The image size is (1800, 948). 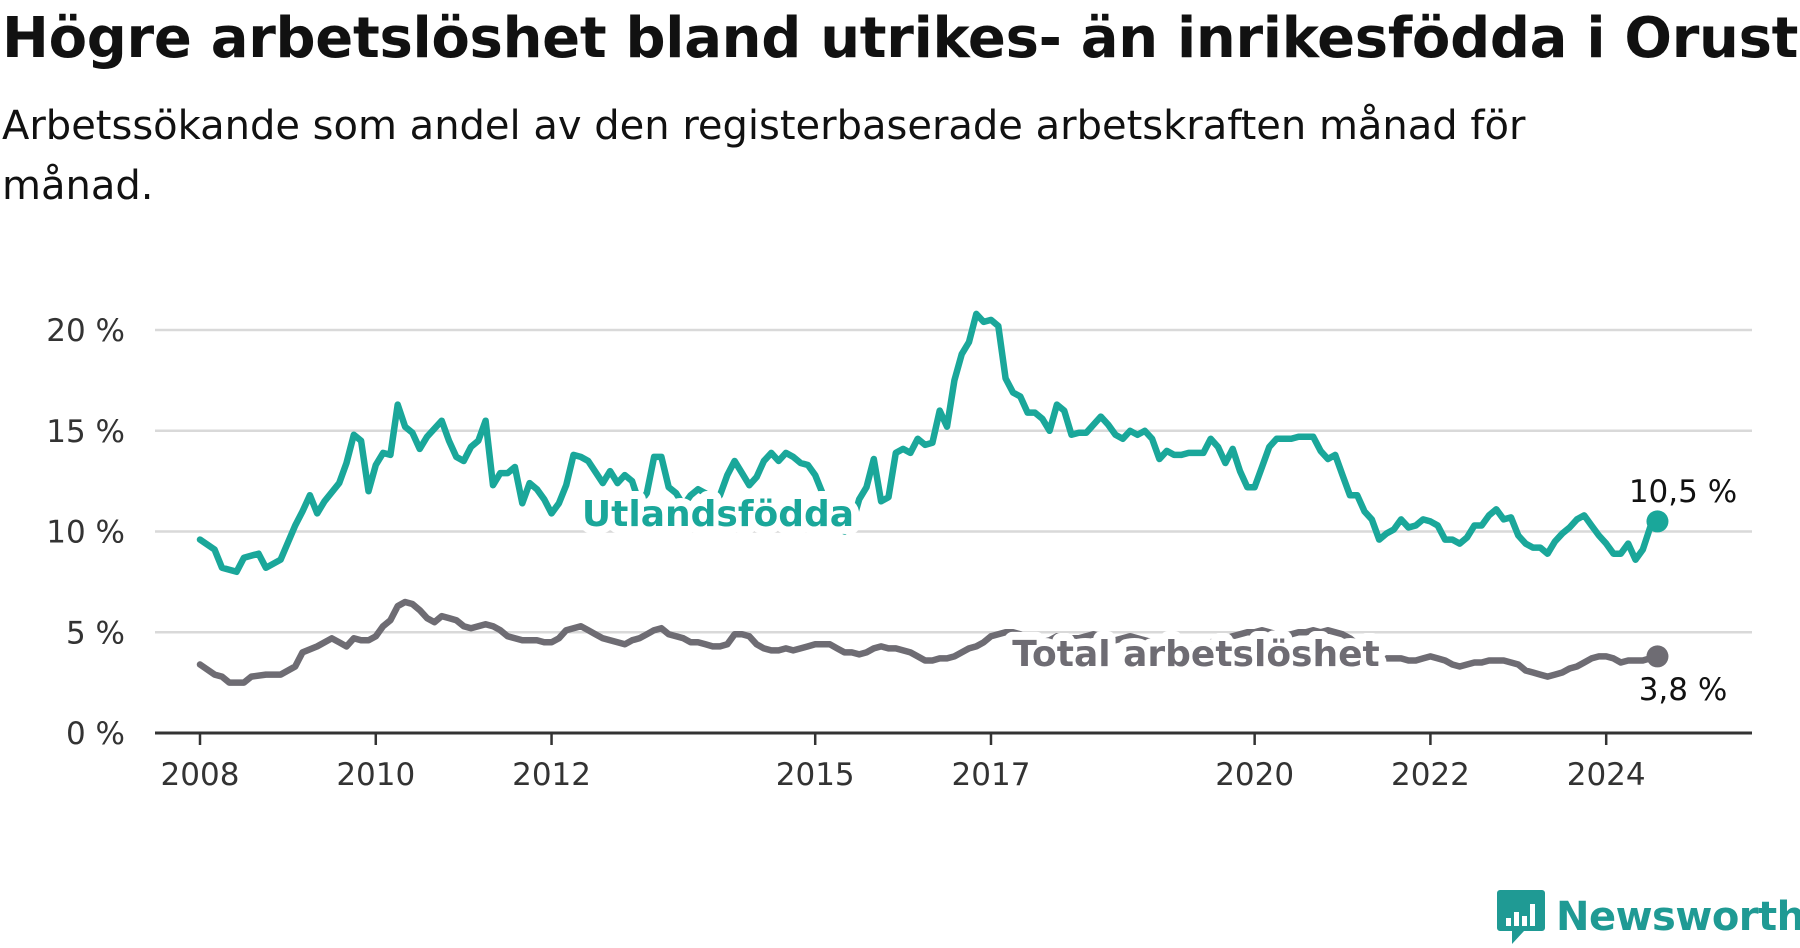 I want to click on newsworthy-logo-icon, so click(x=1521, y=917).